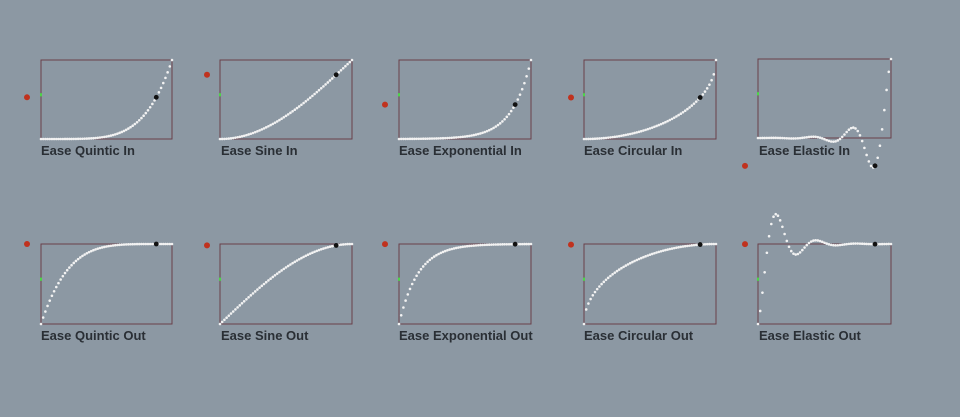  What do you see at coordinates (643, 99) in the screenshot?
I see `panel-circular-in` at bounding box center [643, 99].